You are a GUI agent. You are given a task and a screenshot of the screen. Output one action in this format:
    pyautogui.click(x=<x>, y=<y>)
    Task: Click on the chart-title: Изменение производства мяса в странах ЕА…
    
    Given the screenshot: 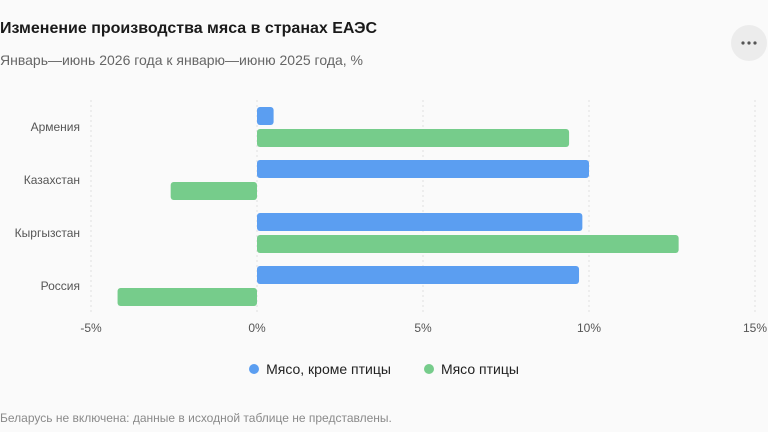 What is the action you would take?
    pyautogui.click(x=188, y=28)
    